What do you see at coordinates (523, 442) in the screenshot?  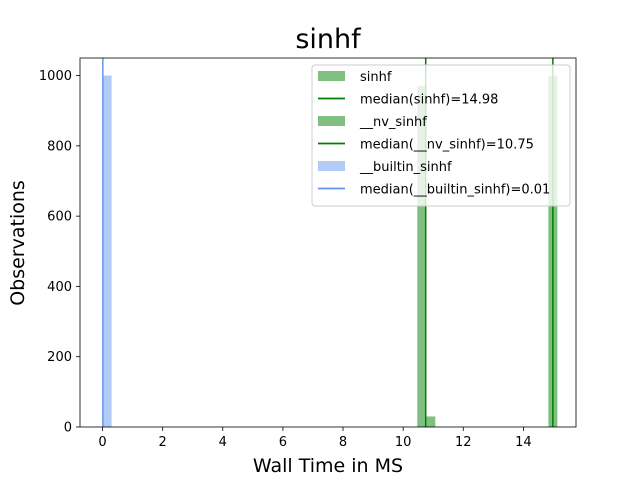 I see `x-tick-label-7: 14` at bounding box center [523, 442].